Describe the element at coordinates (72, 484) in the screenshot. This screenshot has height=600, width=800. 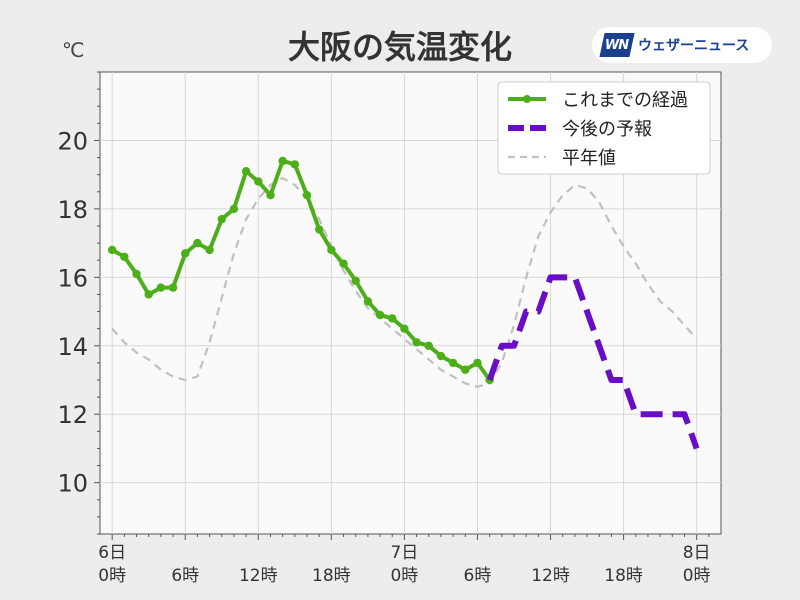
I see `y-tick-label: 10` at that location.